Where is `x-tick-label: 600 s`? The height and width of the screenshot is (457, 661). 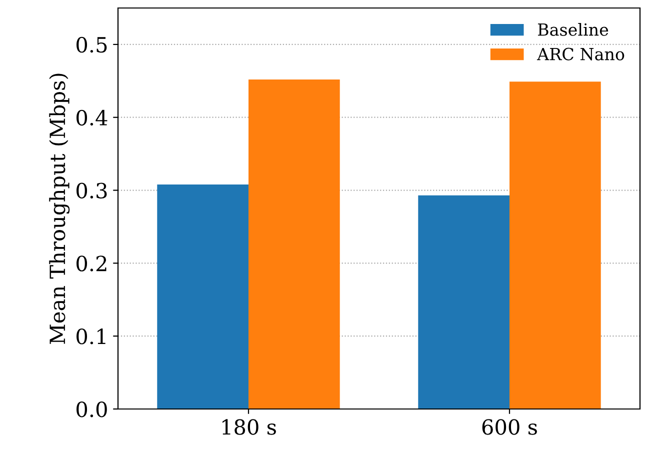
x-tick-label: 600 s is located at coordinates (509, 427).